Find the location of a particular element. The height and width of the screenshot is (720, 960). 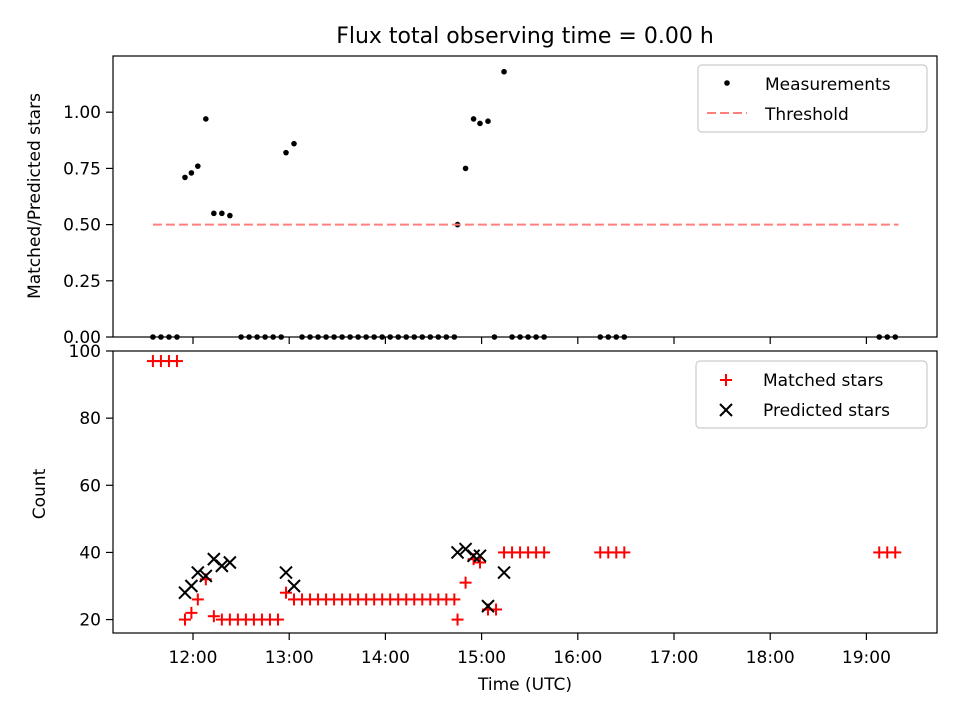

y-ticks: 0.00 0.25 0.50 0.75 1.00 is located at coordinates (88, 225).